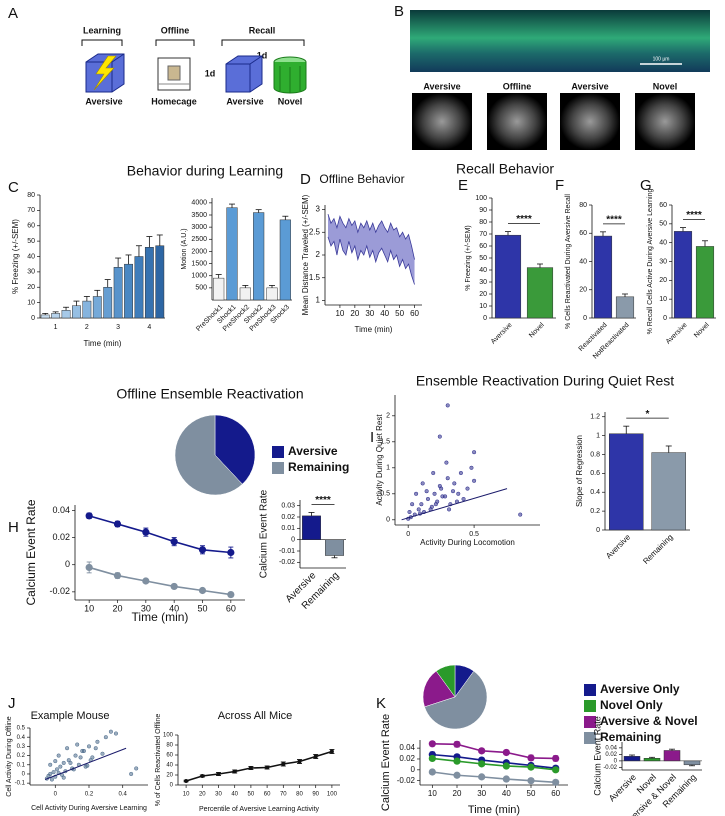 This screenshot has width=725, height=816. Describe the element at coordinates (234, 795) in the screenshot. I see `x-tick-label: 40` at that location.